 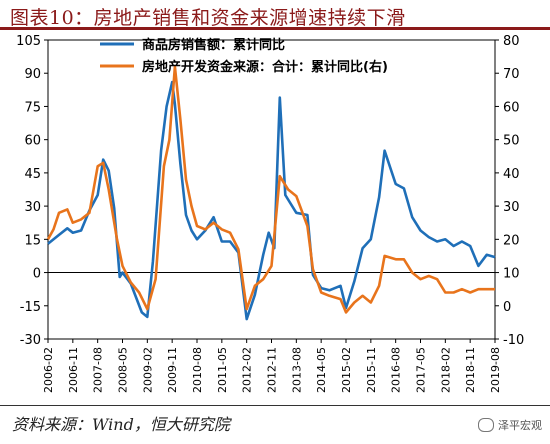 I want to click on left-axis-tick-label: 30, so click(x=32, y=207).